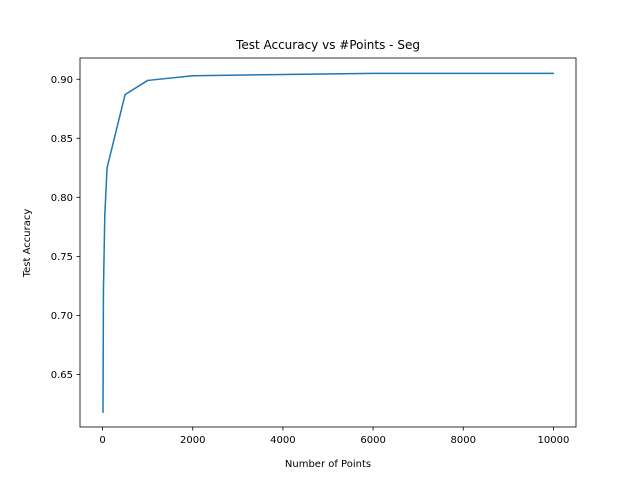  Describe the element at coordinates (62, 139) in the screenshot. I see `y-tick-label: 0.85` at that location.